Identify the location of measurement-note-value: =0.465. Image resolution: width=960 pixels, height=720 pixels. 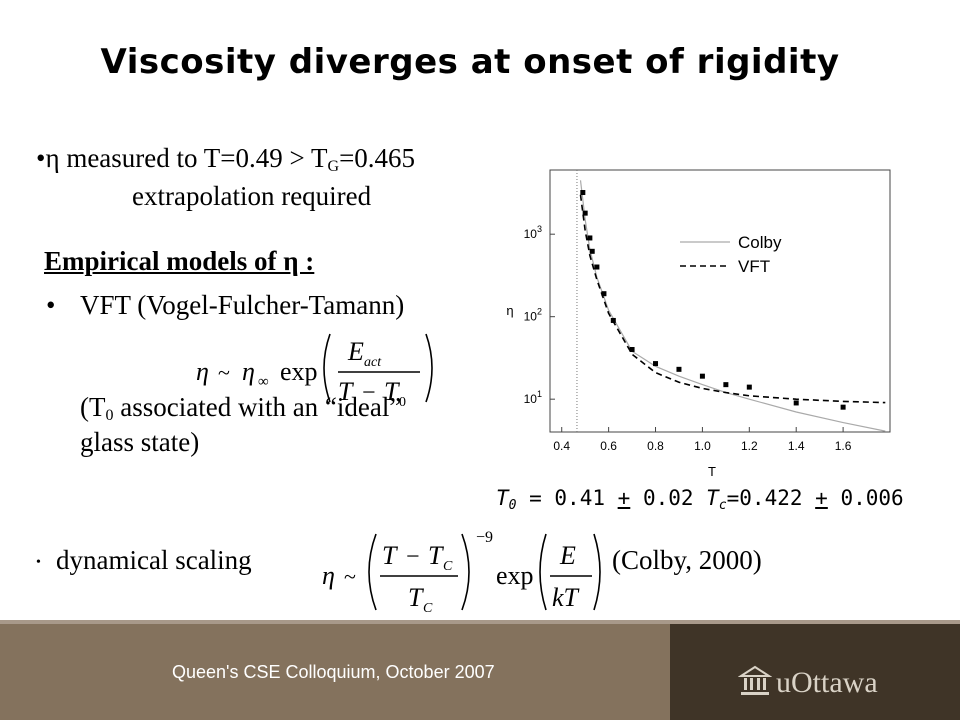
(377, 158).